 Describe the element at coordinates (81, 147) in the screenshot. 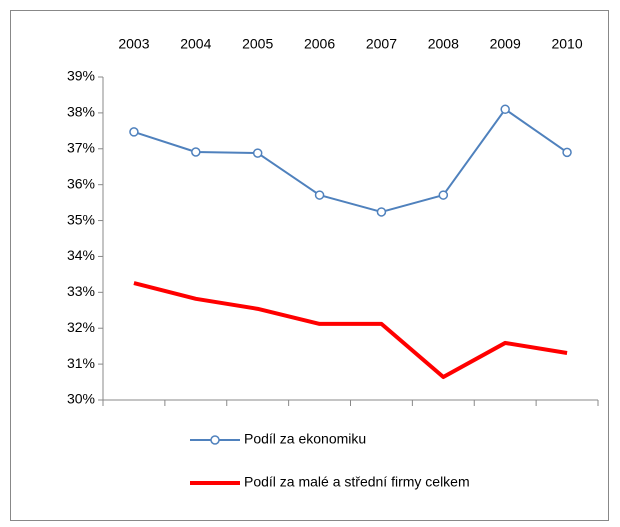

I see `y-tick-label: 37%` at that location.